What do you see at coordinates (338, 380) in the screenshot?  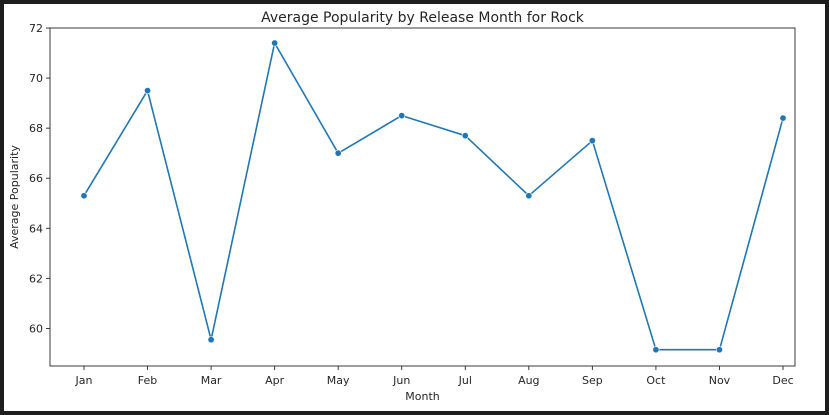 I see `x-tick-label: May` at bounding box center [338, 380].